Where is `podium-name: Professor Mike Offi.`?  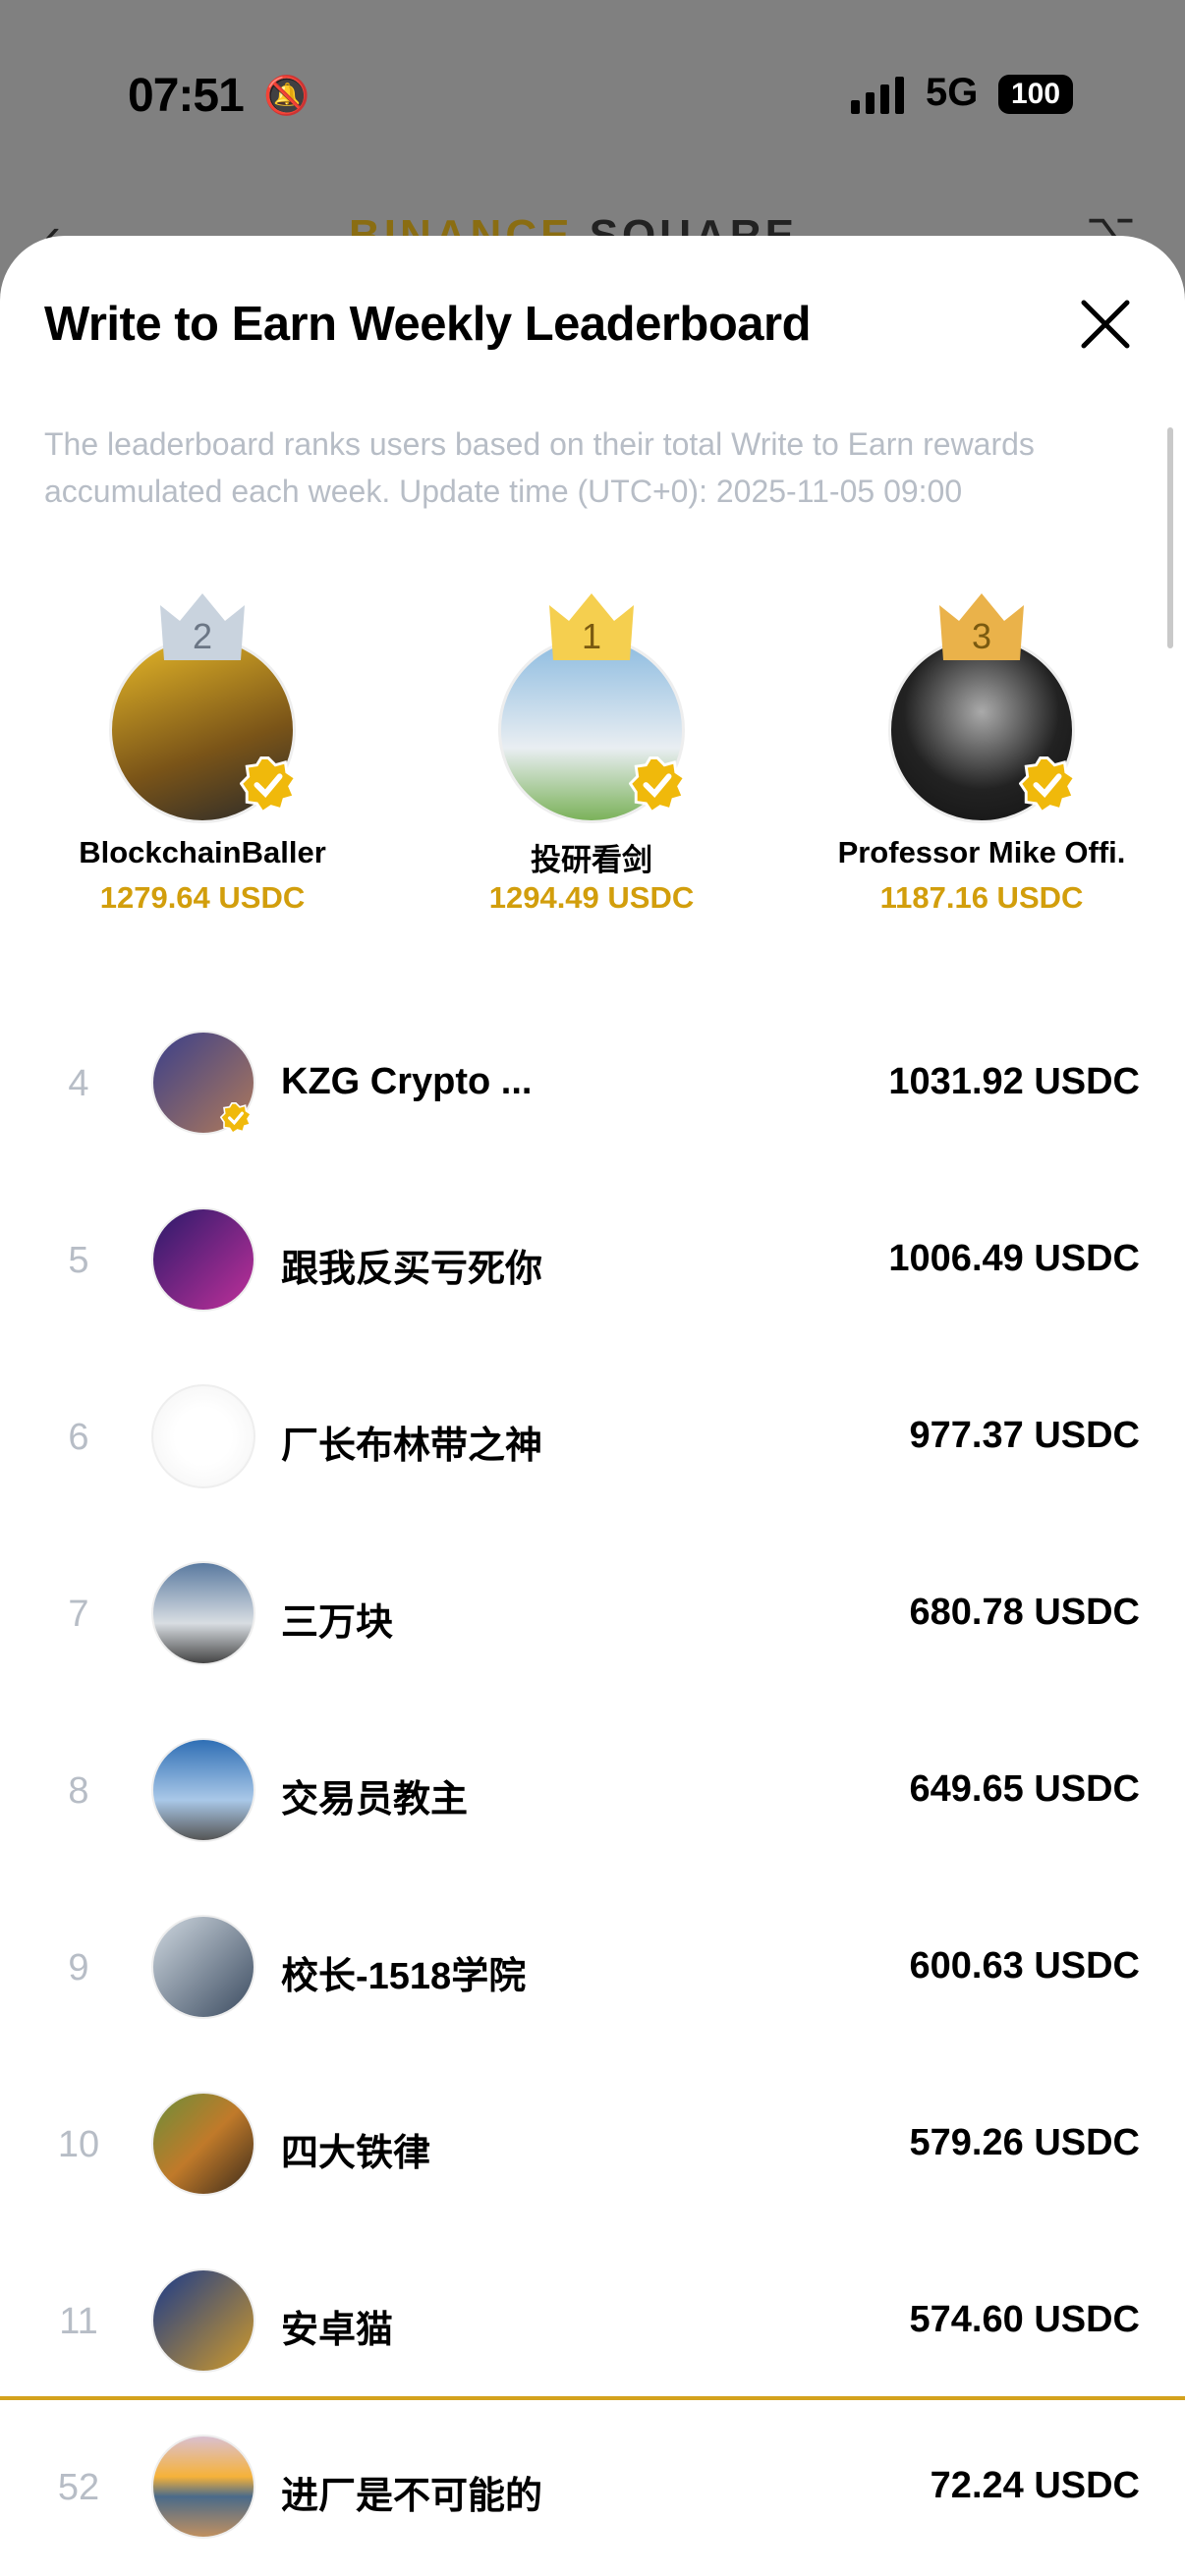
podium-name: Professor Mike Offi. is located at coordinates (982, 852).